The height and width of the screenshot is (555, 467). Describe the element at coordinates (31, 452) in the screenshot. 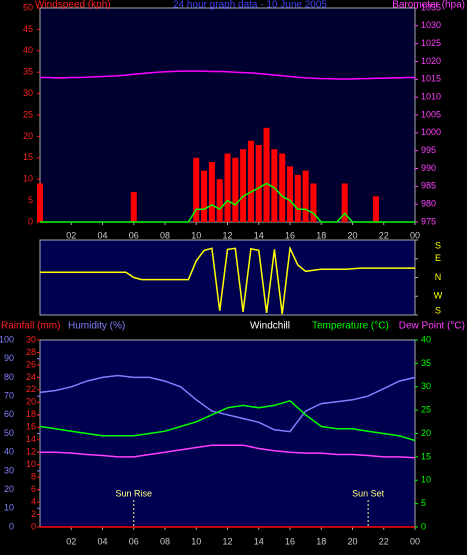

I see `y-tick-label: 12` at that location.